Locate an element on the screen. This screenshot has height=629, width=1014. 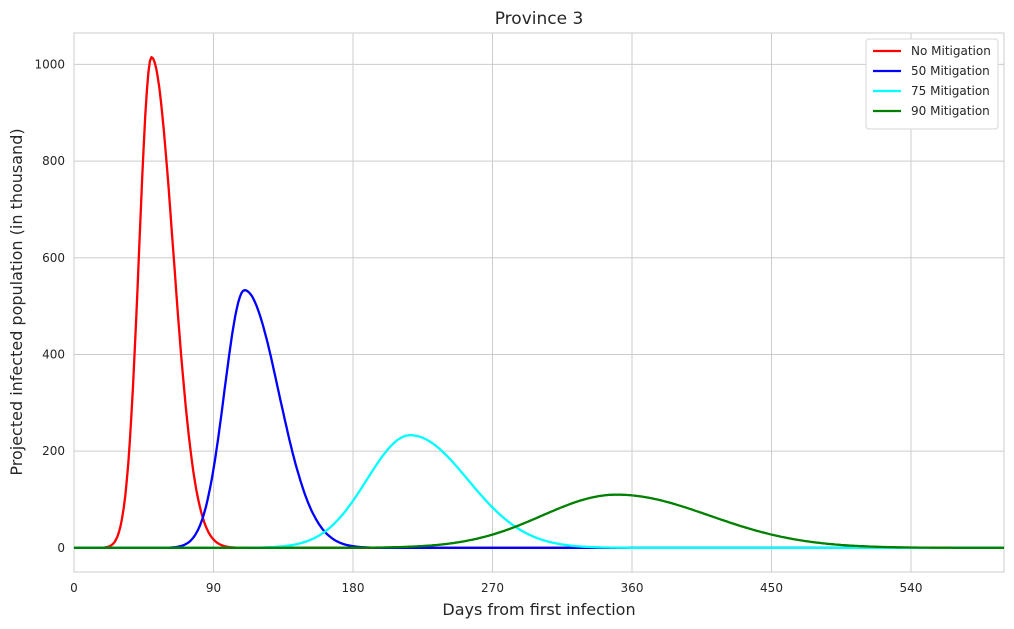
x-tick-label: 270 is located at coordinates (492, 588).